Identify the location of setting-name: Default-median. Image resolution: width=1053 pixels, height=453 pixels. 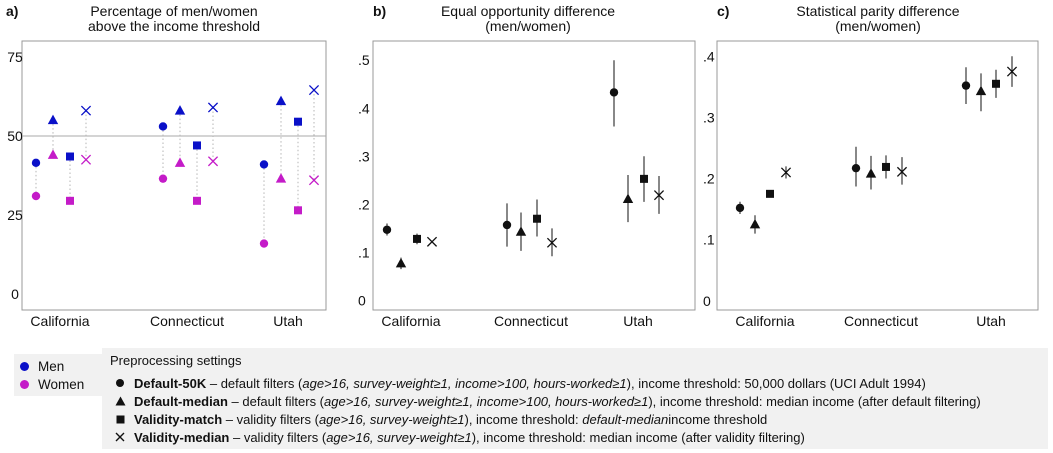
(181, 401).